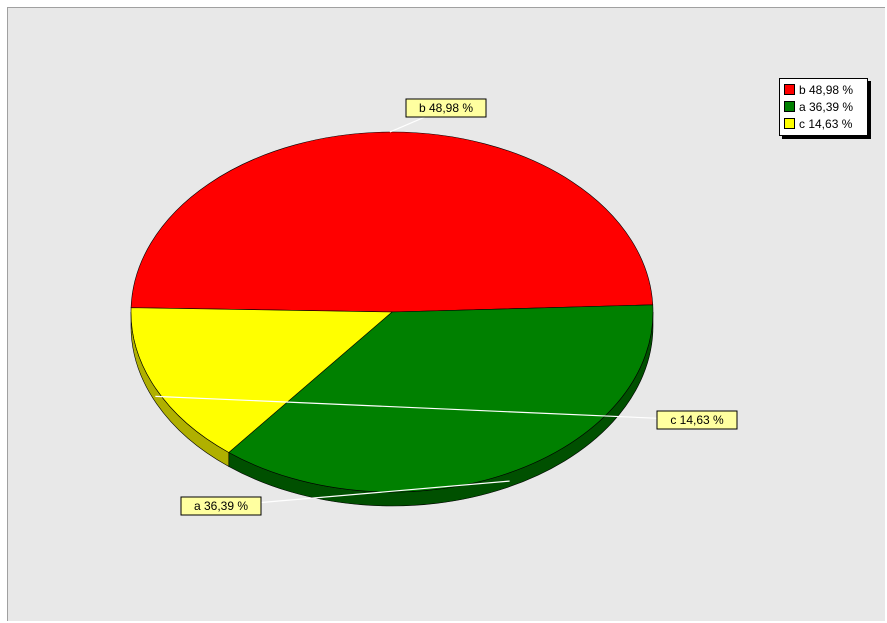 This screenshot has height=623, width=887. I want to click on pie-slice-c, so click(261, 380).